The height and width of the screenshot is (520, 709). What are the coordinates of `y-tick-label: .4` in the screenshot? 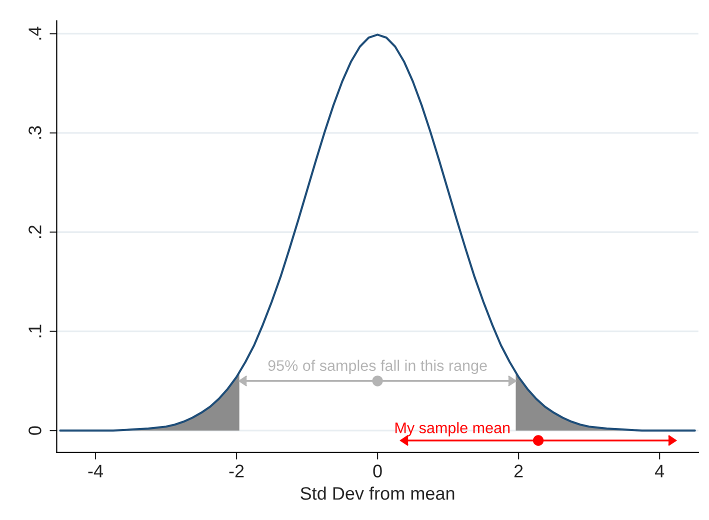 It's located at (35, 33).